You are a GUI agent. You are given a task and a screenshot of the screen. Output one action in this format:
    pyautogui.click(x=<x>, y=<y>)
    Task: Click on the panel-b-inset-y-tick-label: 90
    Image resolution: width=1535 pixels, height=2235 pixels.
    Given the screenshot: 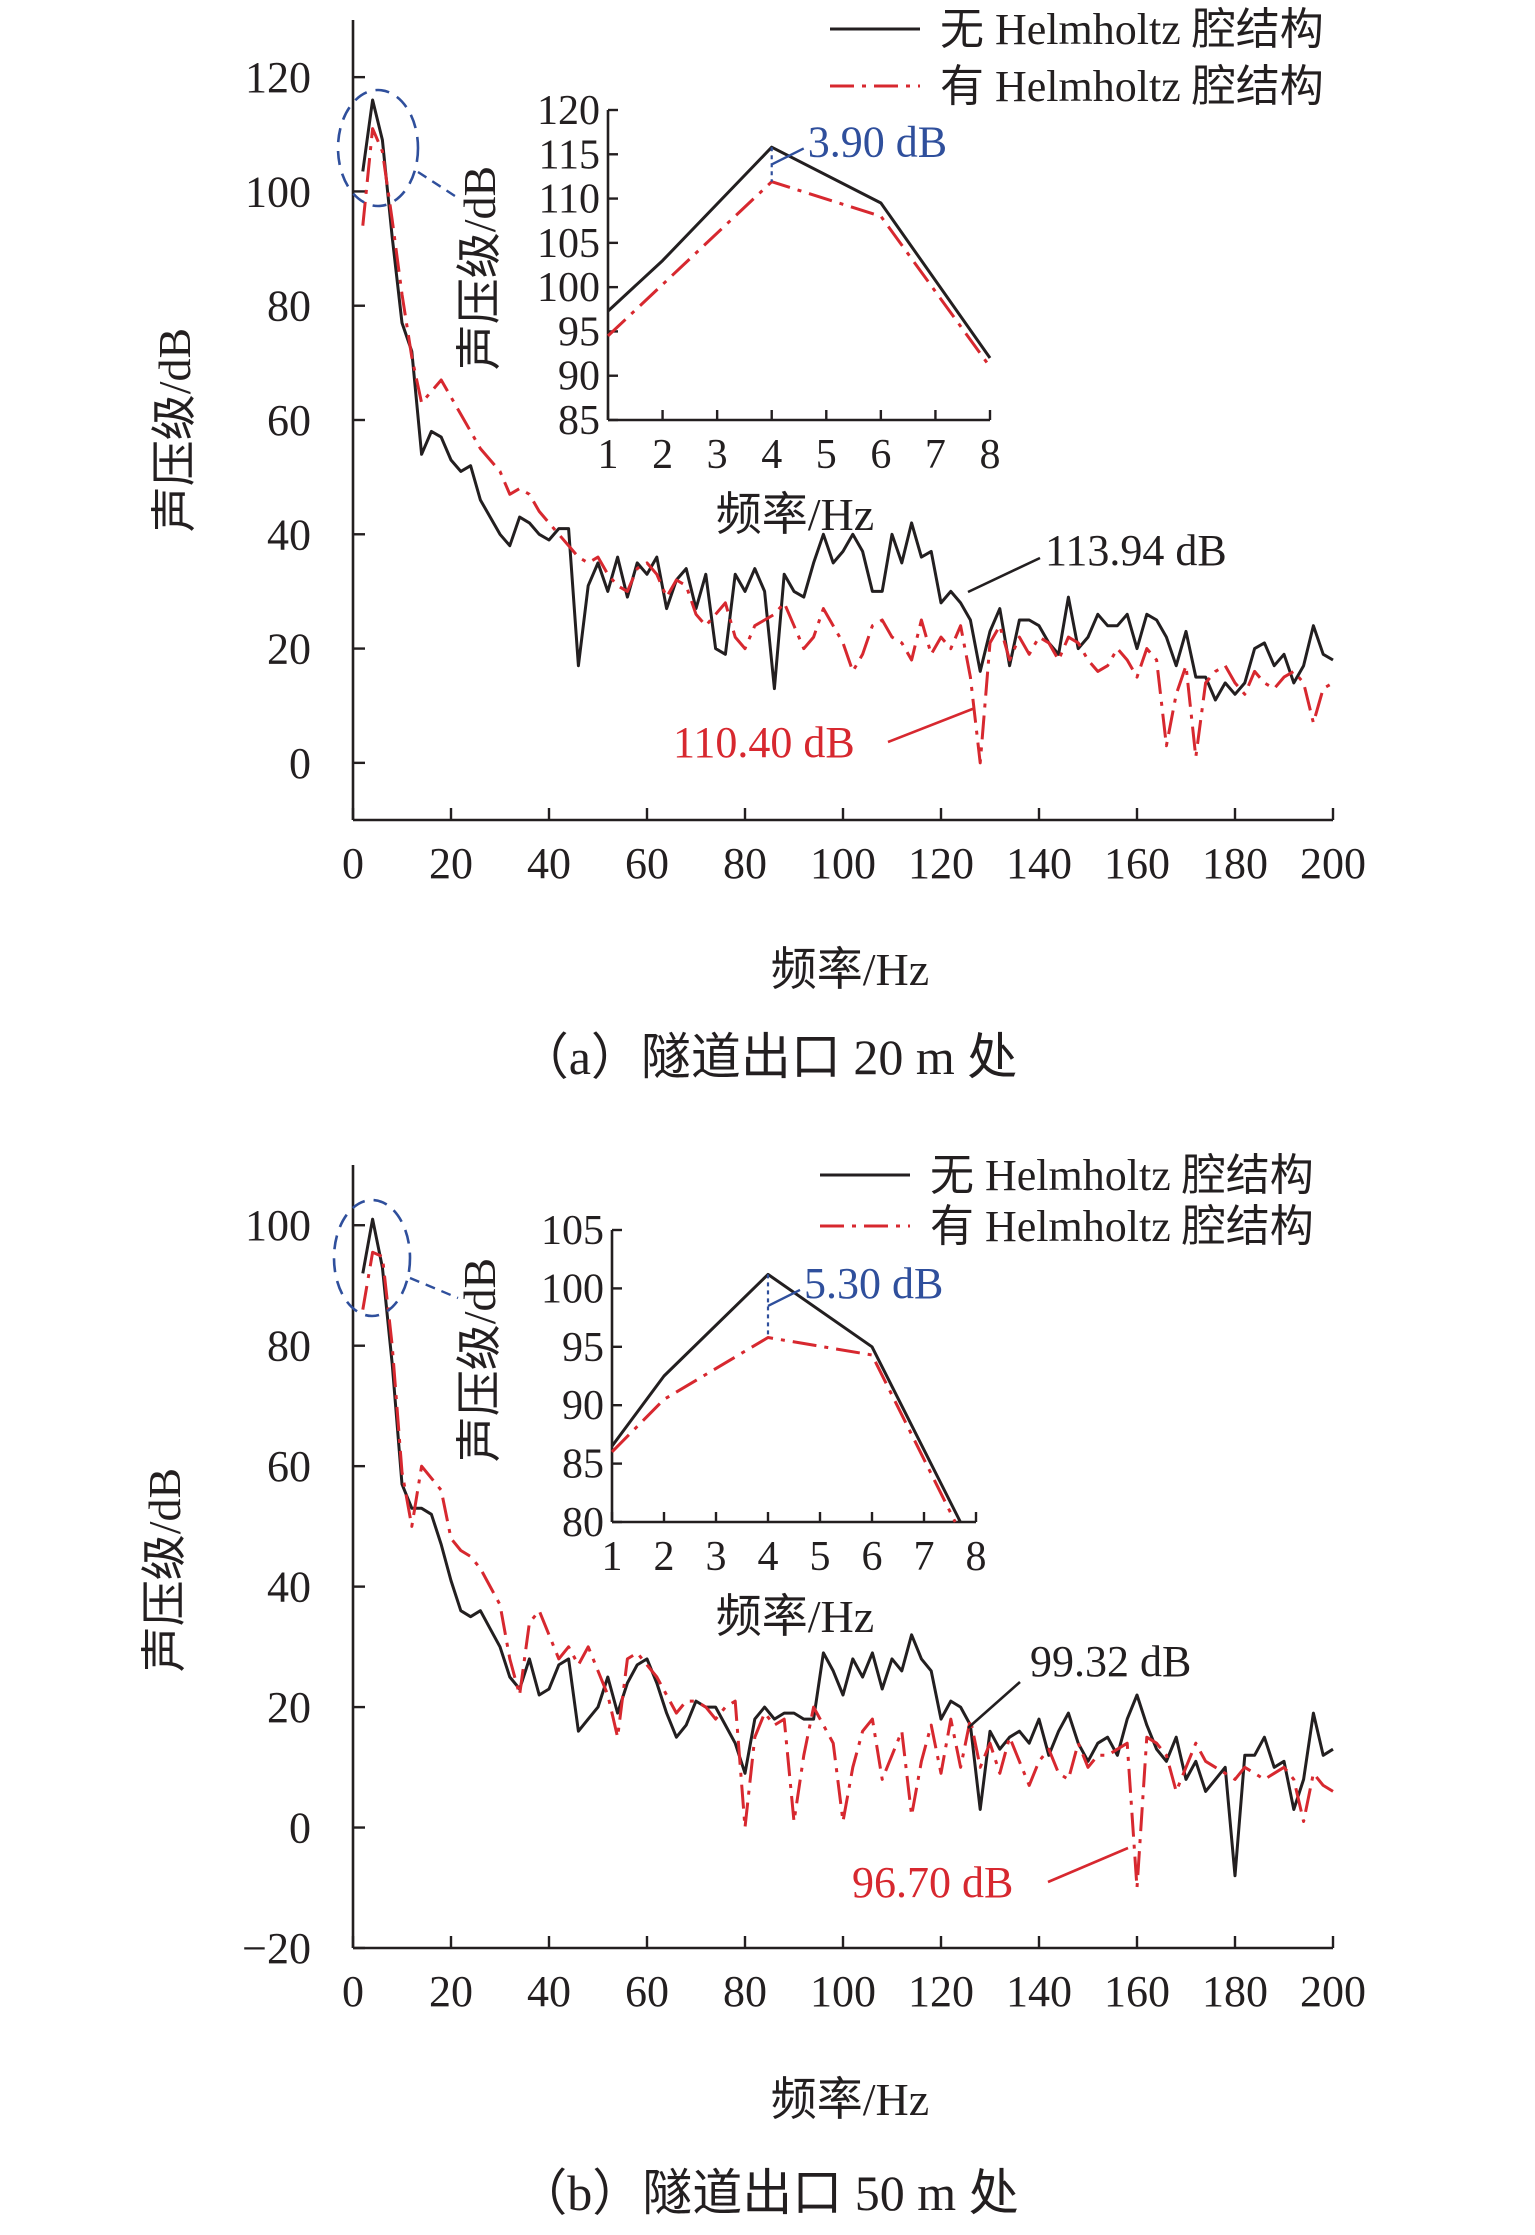 What is the action you would take?
    pyautogui.click(x=583, y=1406)
    